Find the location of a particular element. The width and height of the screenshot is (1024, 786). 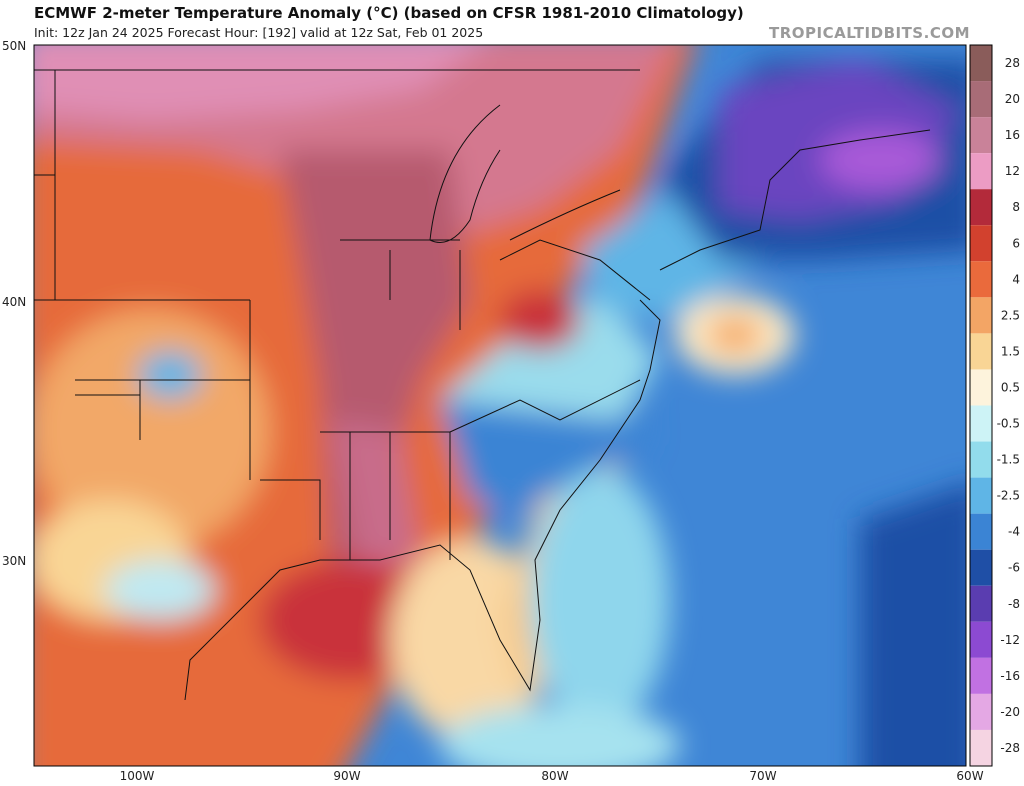

colorbar-label: 20 is located at coordinates (1012, 99).